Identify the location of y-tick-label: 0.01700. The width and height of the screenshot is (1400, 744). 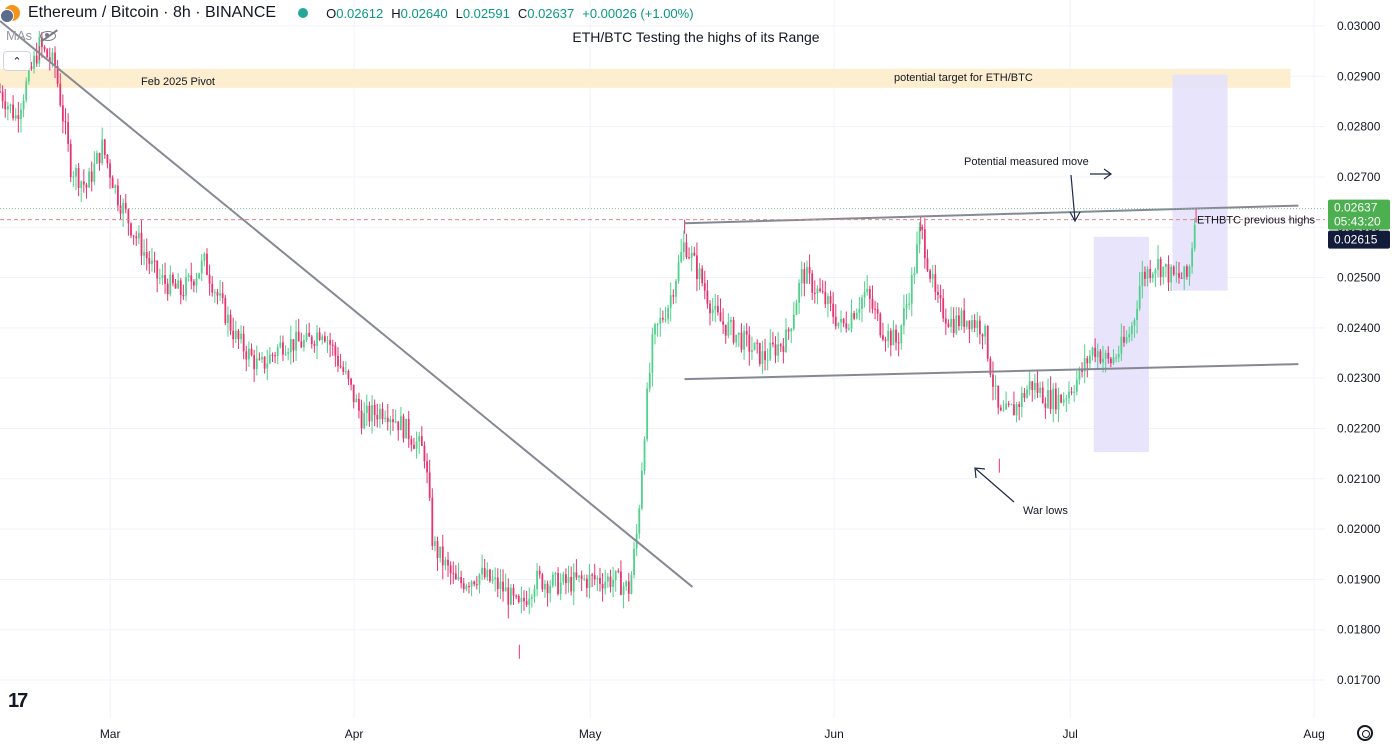
(1359, 680).